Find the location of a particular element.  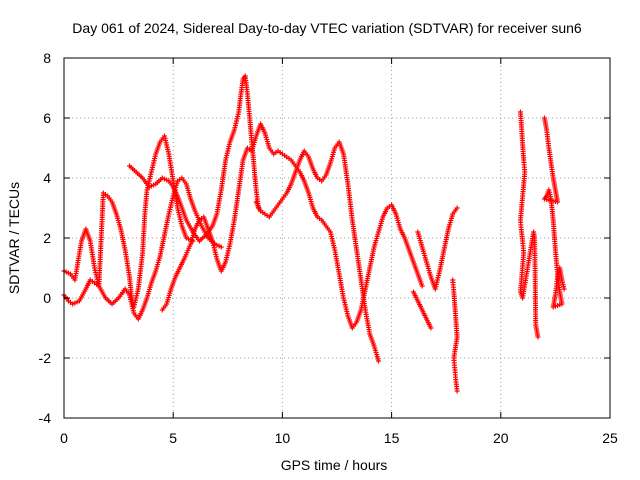

y-tick-label: 0 is located at coordinates (47, 298).